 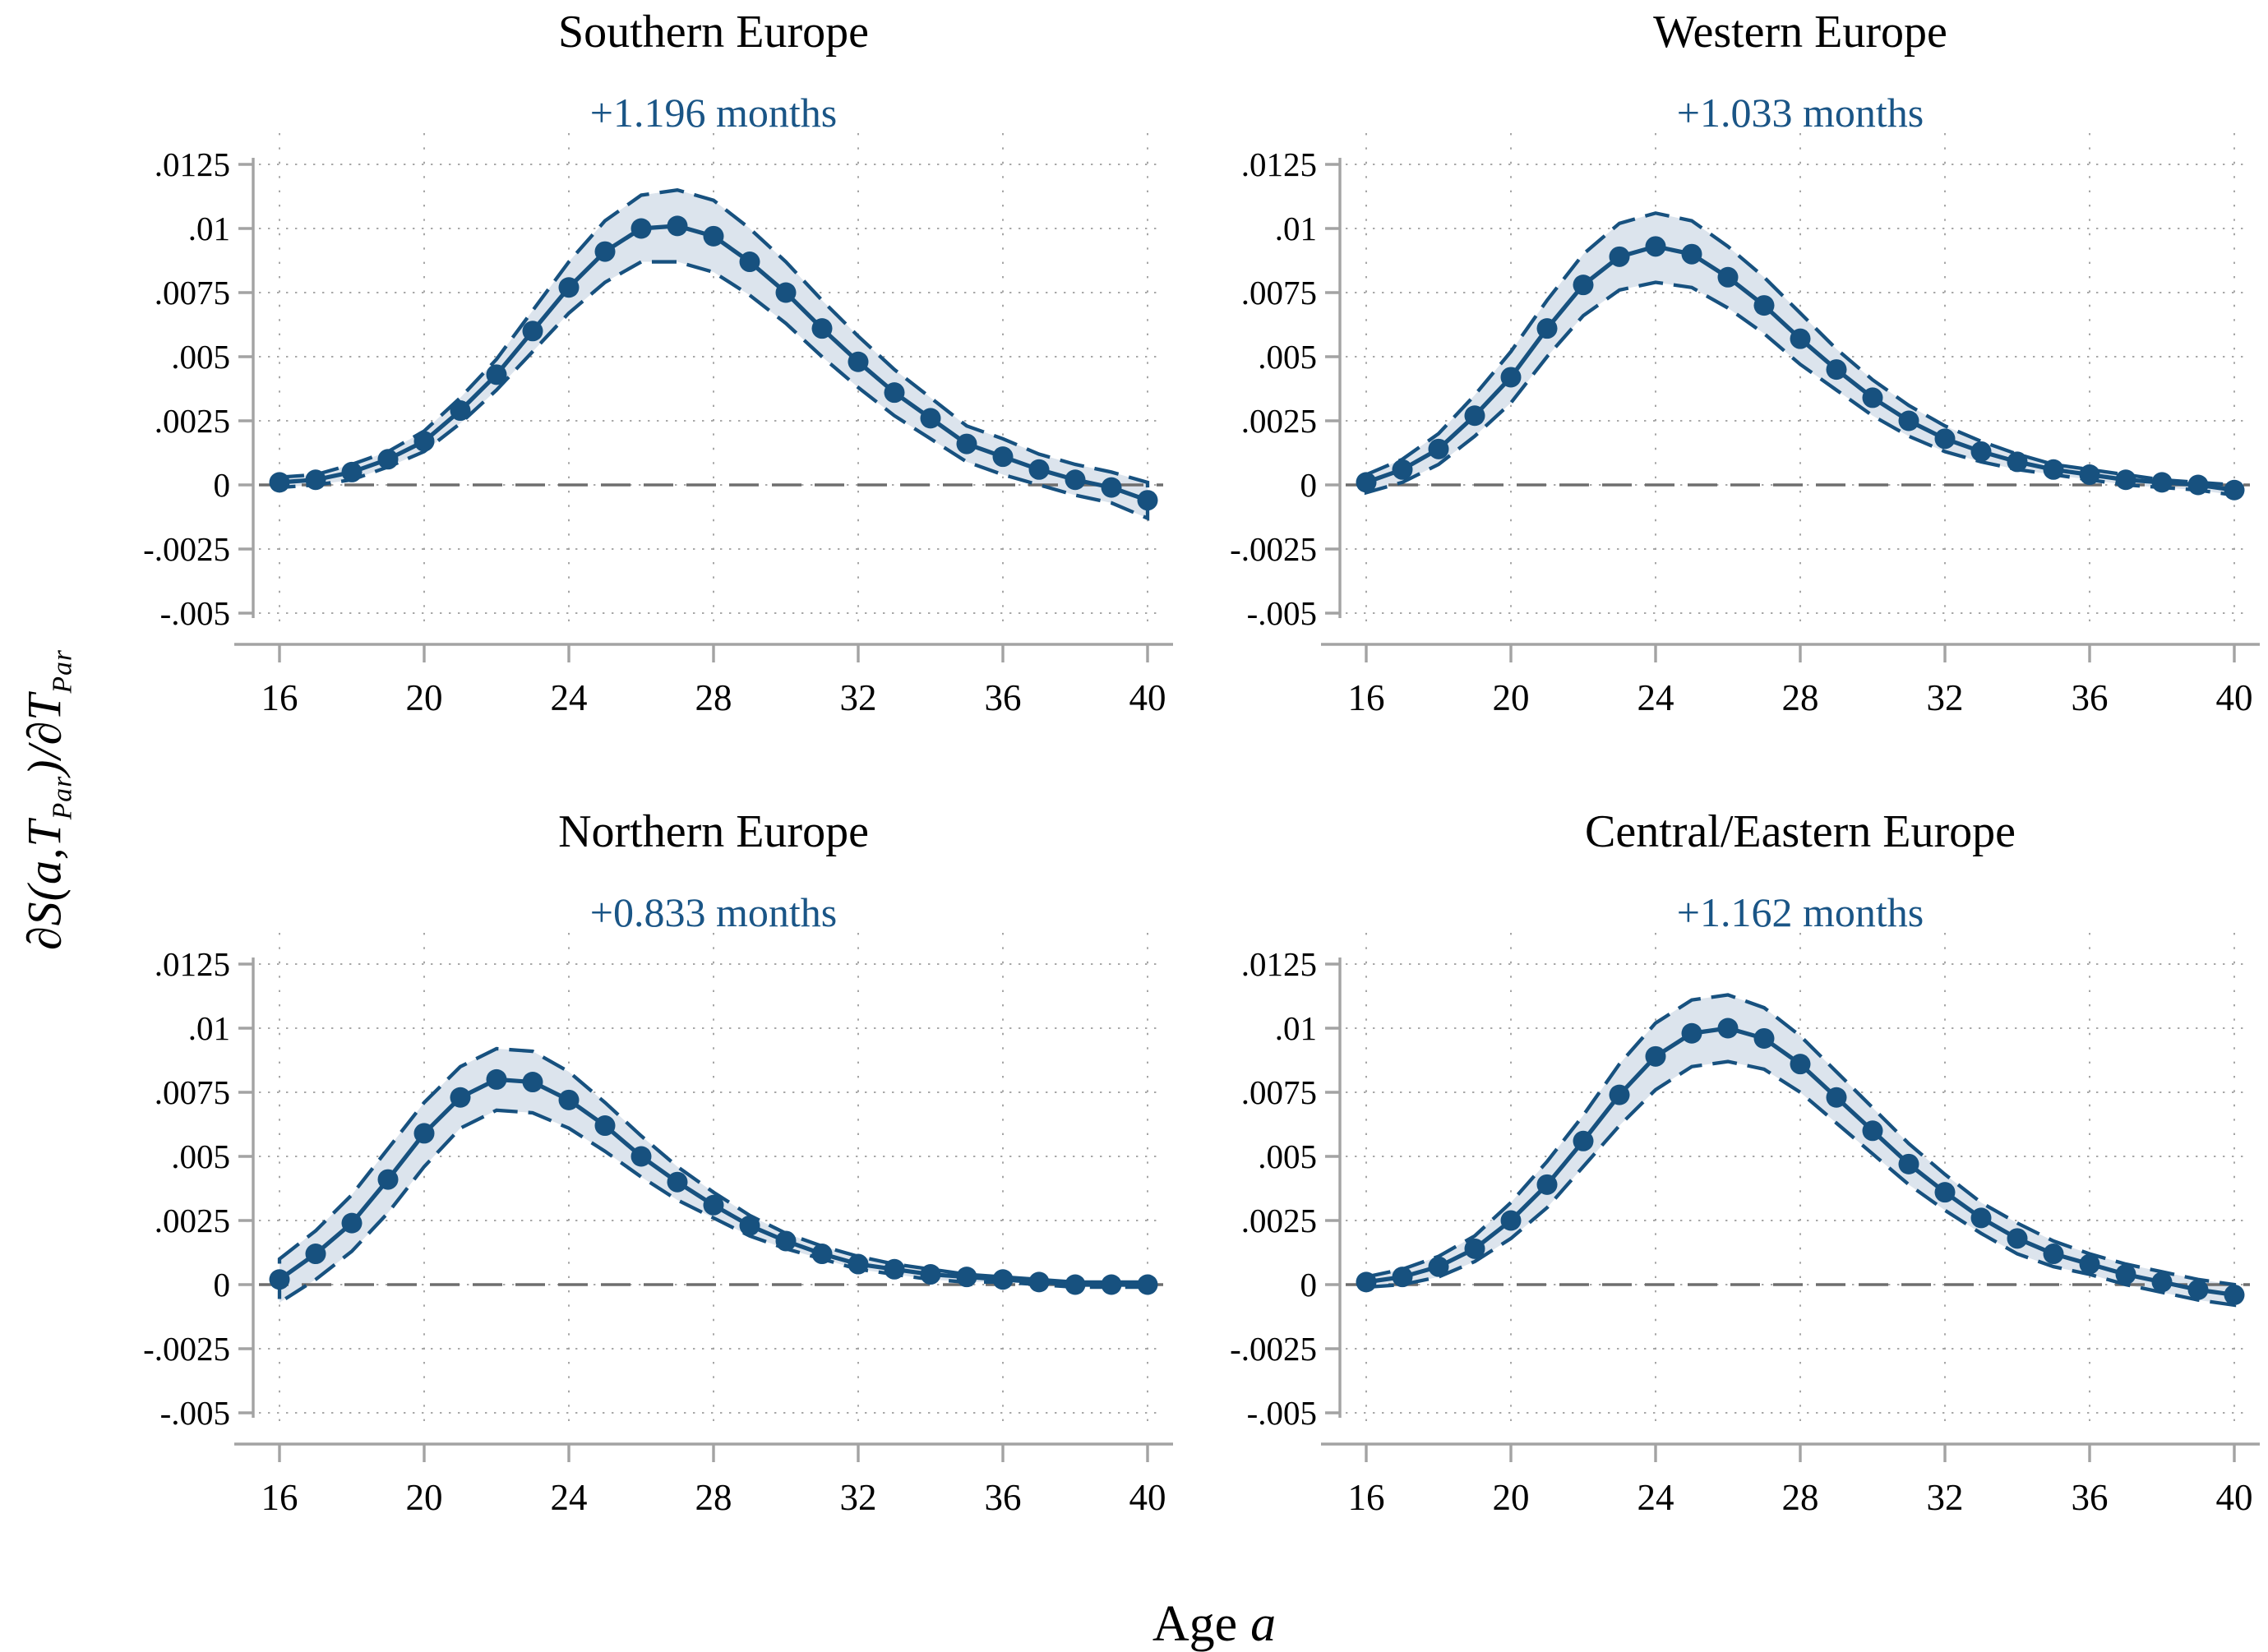 I want to click on y-tick-label: .0025, so click(x=1279, y=421).